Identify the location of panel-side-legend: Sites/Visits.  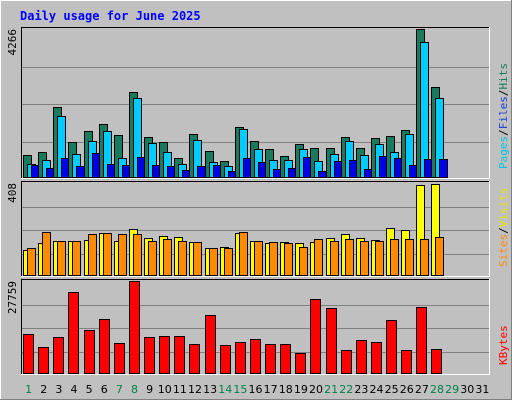
(503, 228).